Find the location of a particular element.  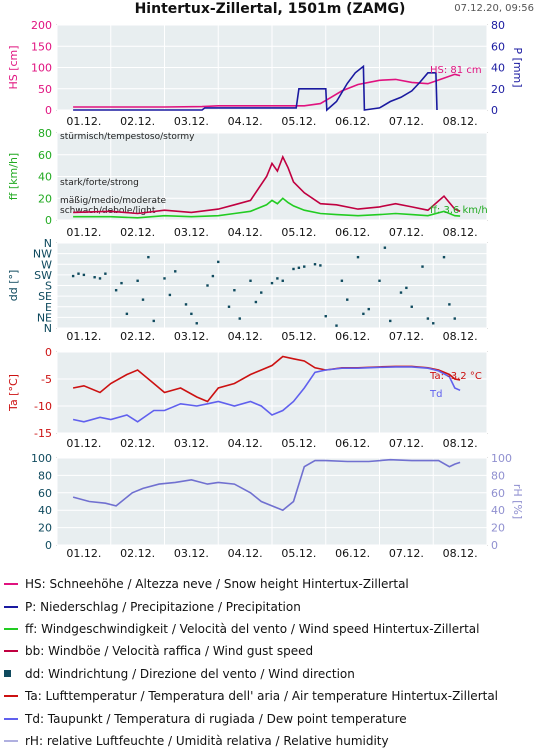

timestamp: 07.12.20, 09:56 is located at coordinates (494, 8).